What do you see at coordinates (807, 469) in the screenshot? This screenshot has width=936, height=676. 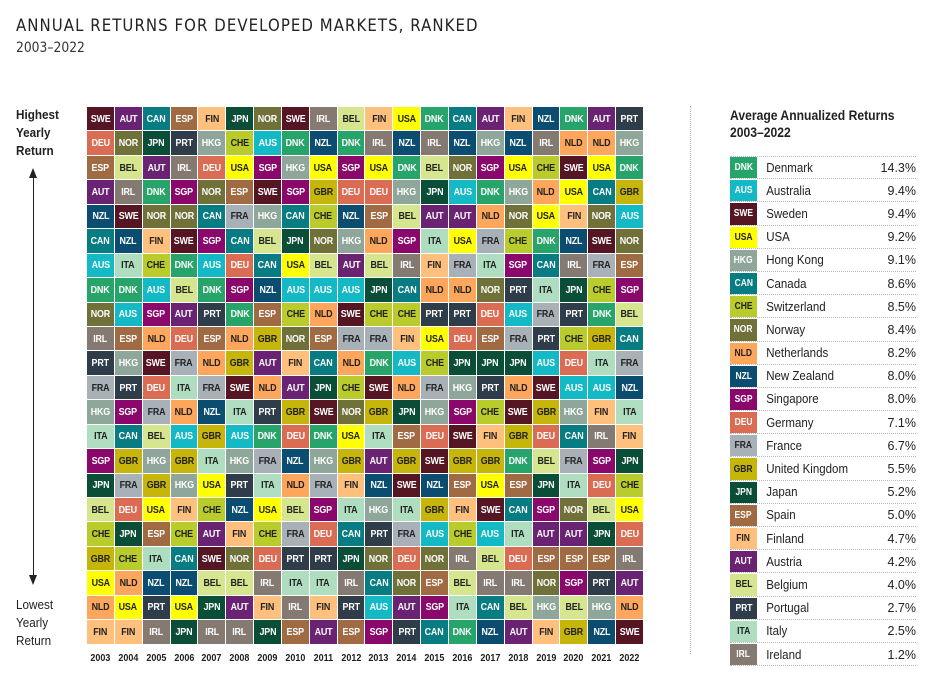 I see `country-name: United Kingdom` at bounding box center [807, 469].